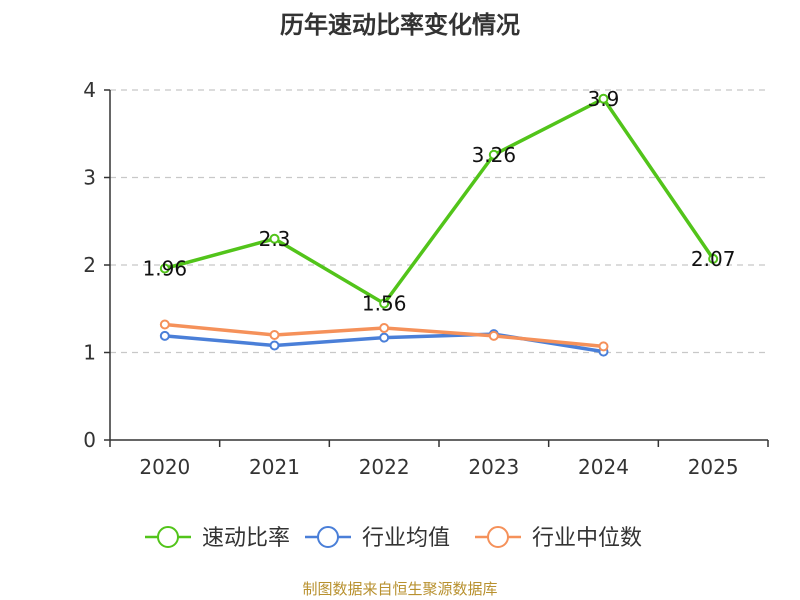 Image resolution: width=800 pixels, height=600 pixels. I want to click on chart-title: 历年速动比率变化情况, so click(400, 25).